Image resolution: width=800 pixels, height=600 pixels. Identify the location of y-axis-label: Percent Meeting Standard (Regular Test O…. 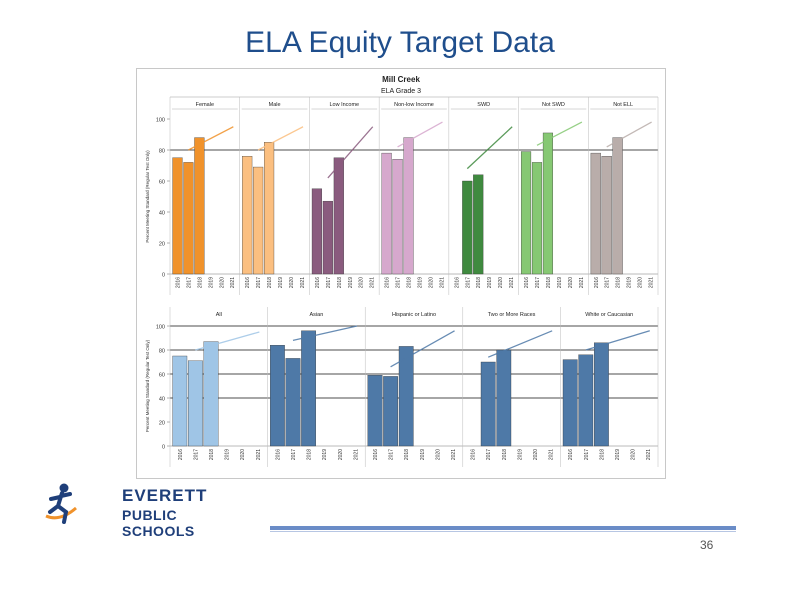
(147, 196).